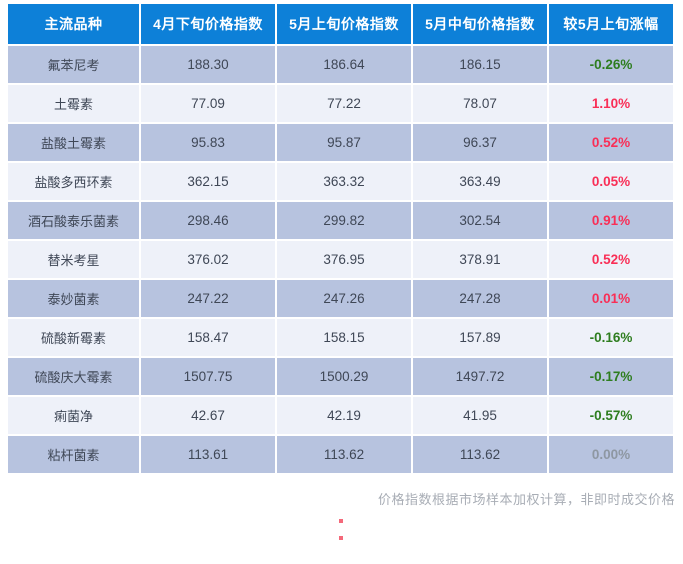  I want to click on table-row: 氟苯尼考 188.30 186.64 186.15 -0.26%, so click(340, 64).